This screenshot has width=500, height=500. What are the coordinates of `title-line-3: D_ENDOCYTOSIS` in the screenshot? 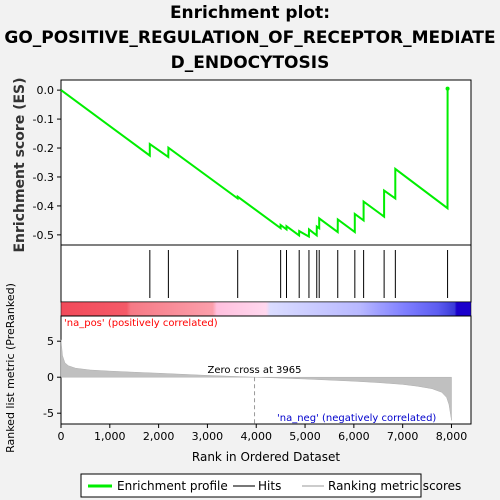 It's located at (250, 63).